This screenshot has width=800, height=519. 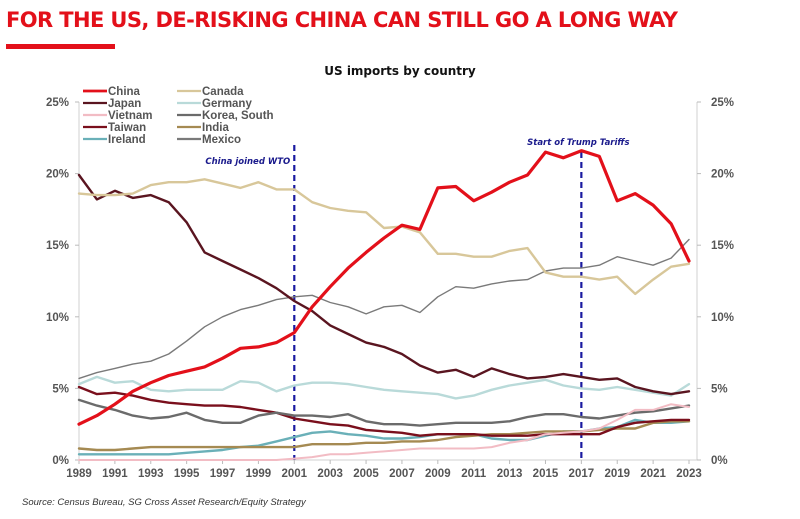 I want to click on x-tick-label: 2009, so click(x=438, y=474).